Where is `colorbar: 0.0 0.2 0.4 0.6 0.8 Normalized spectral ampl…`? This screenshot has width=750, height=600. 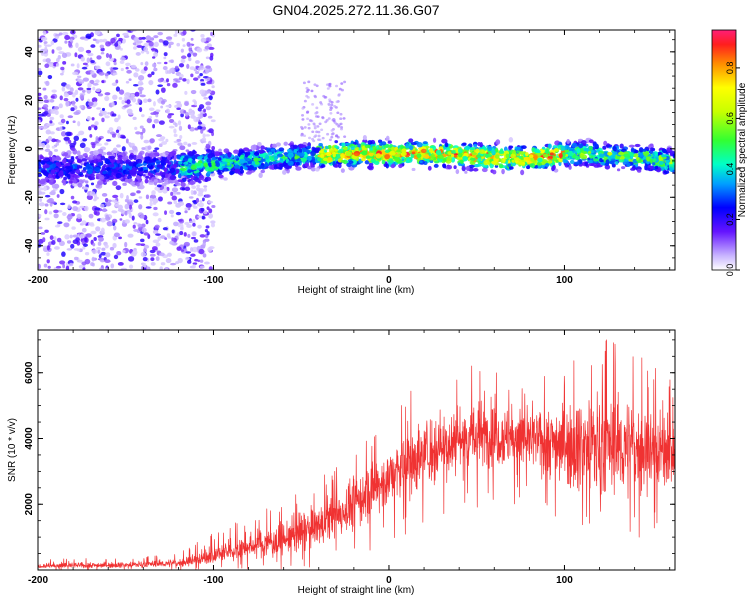
colorbar: 0.0 0.2 0.4 0.6 0.8 Normalized spectral ampl… is located at coordinates (729, 152).